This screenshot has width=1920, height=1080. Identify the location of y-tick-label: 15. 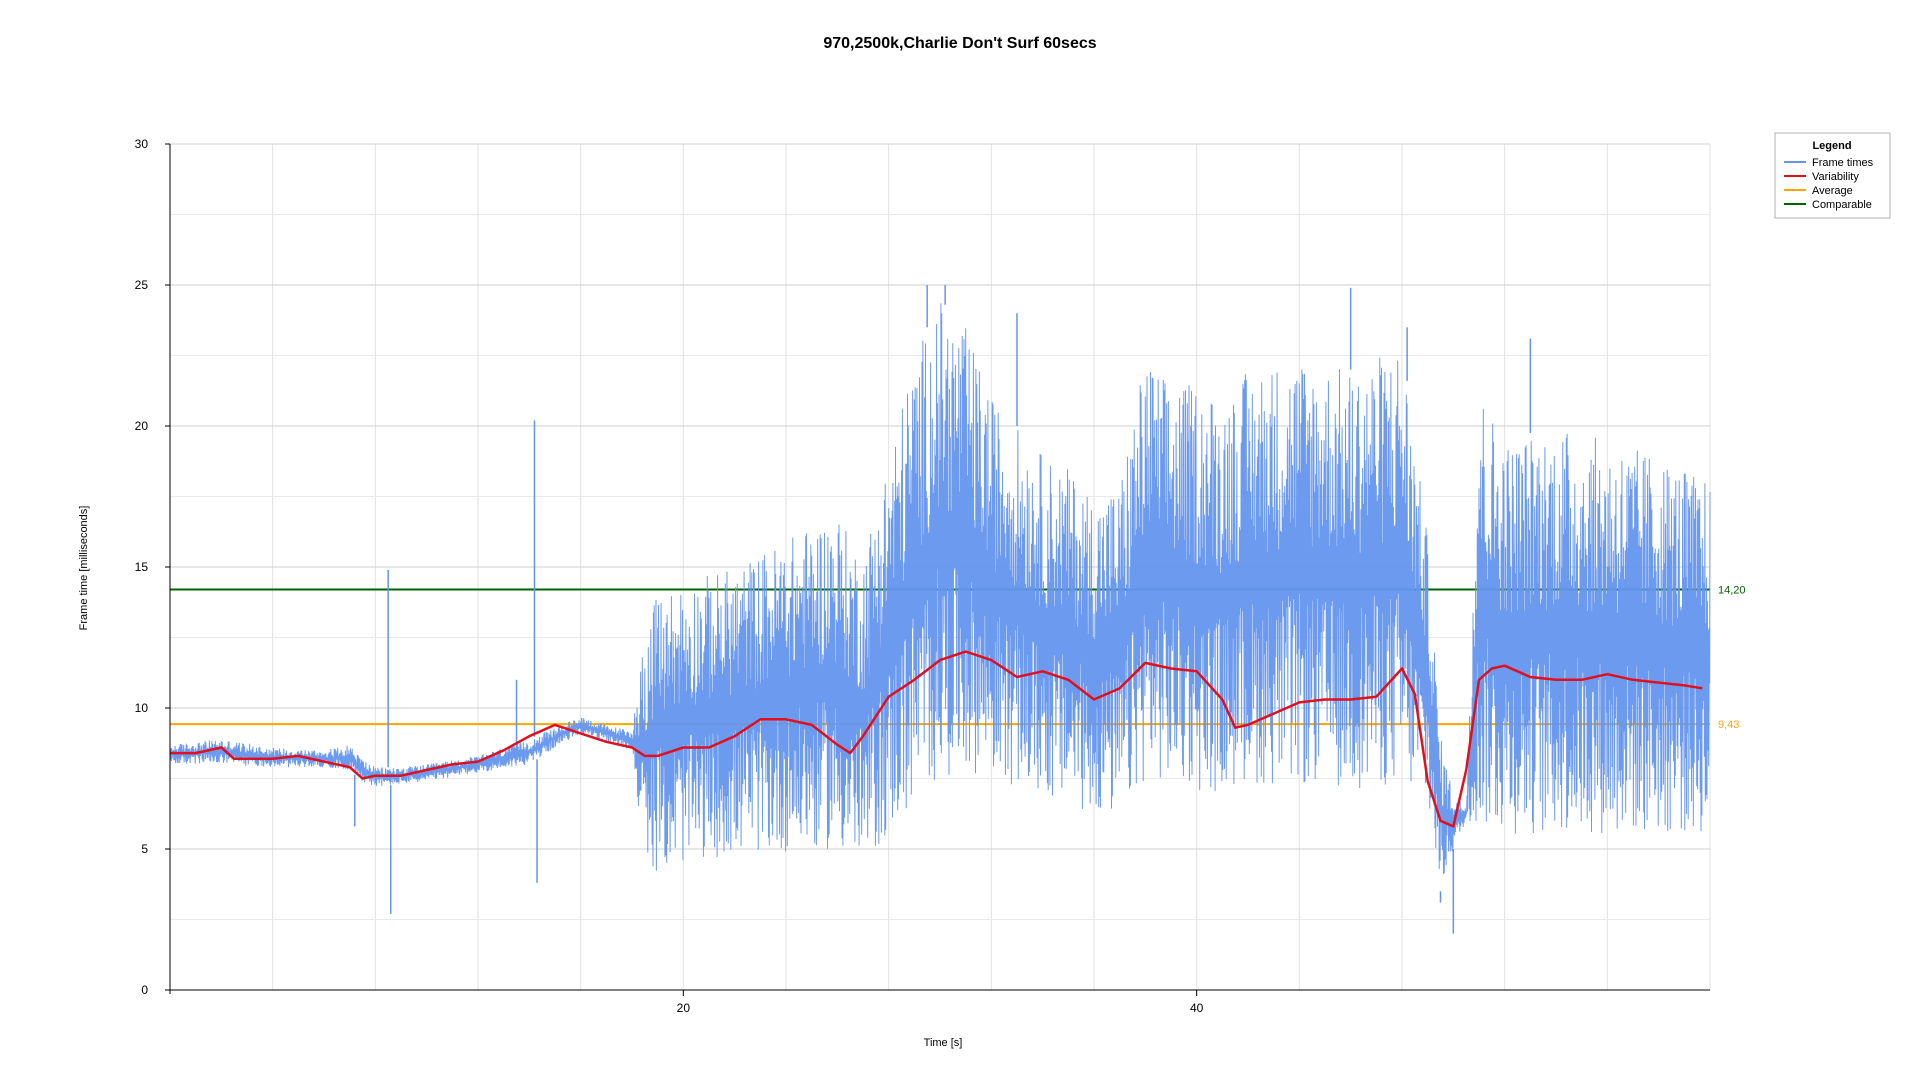
(142, 567).